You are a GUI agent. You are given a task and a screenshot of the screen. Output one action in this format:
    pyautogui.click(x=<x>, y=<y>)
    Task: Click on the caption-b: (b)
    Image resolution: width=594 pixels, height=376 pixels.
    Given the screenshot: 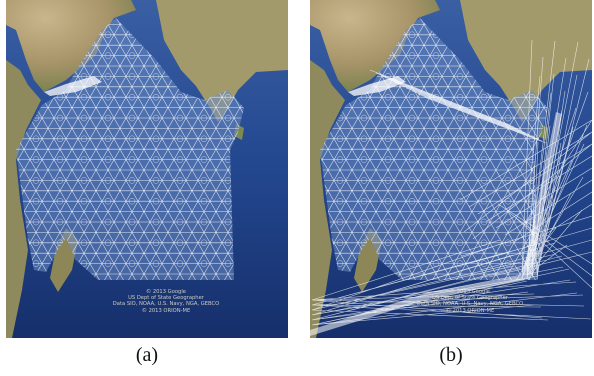 What is the action you would take?
    pyautogui.click(x=451, y=355)
    